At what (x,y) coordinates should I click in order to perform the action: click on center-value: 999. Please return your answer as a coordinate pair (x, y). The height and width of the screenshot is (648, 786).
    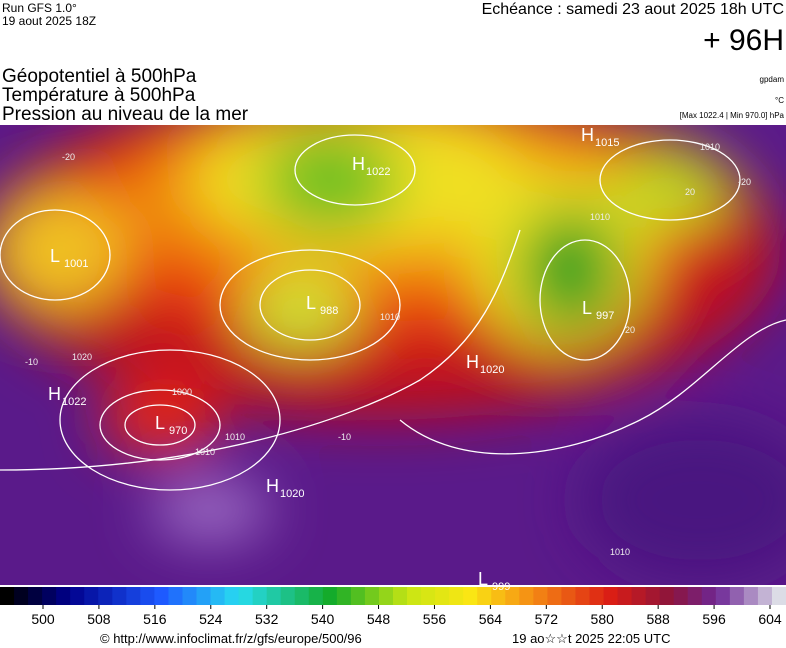
    Looking at the image, I should click on (501, 587).